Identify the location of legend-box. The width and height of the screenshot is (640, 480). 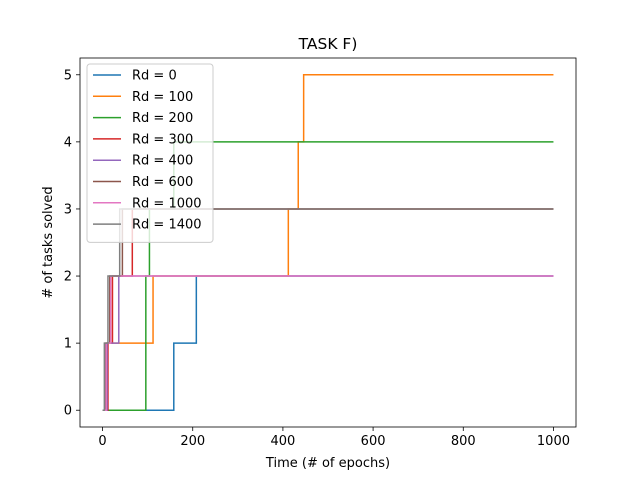
(150, 153).